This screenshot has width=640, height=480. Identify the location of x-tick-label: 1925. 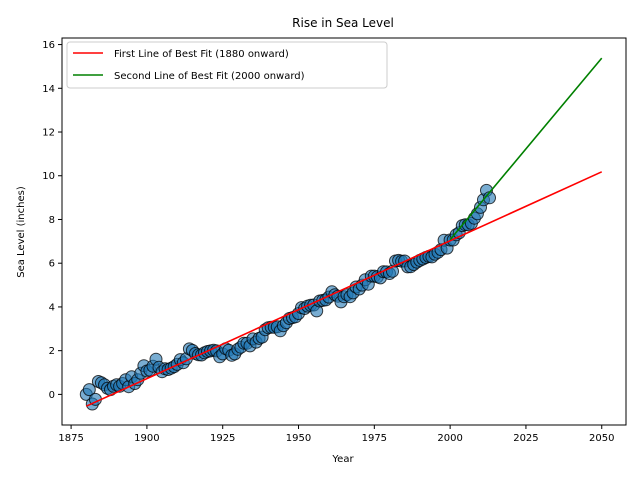
(222, 438).